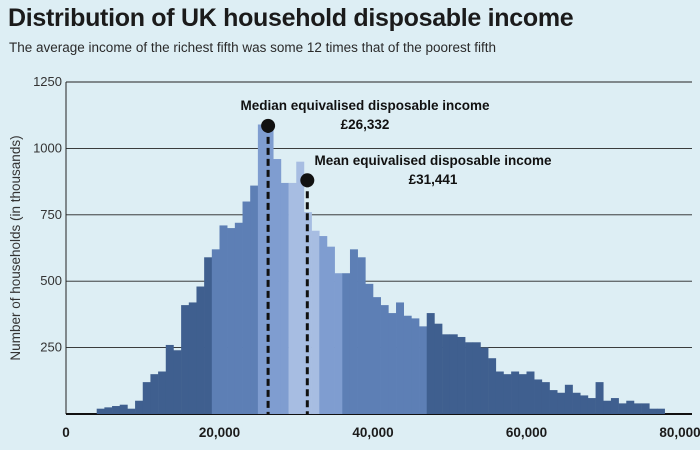  I want to click on x-tick-label: 40,000, so click(372, 432).